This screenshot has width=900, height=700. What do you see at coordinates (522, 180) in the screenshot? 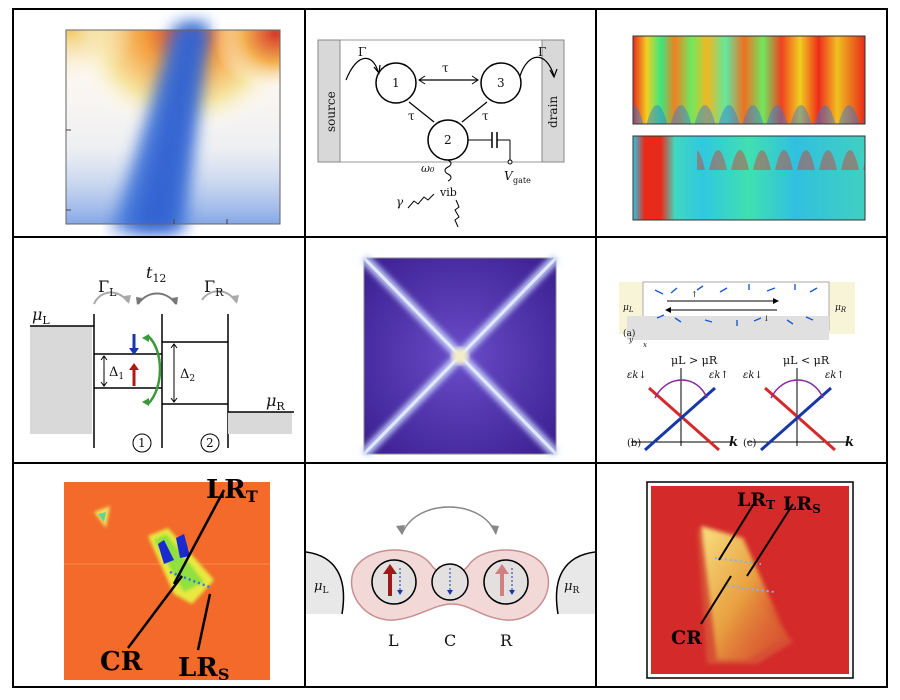
I see `vgate-sub: gate` at bounding box center [522, 180].